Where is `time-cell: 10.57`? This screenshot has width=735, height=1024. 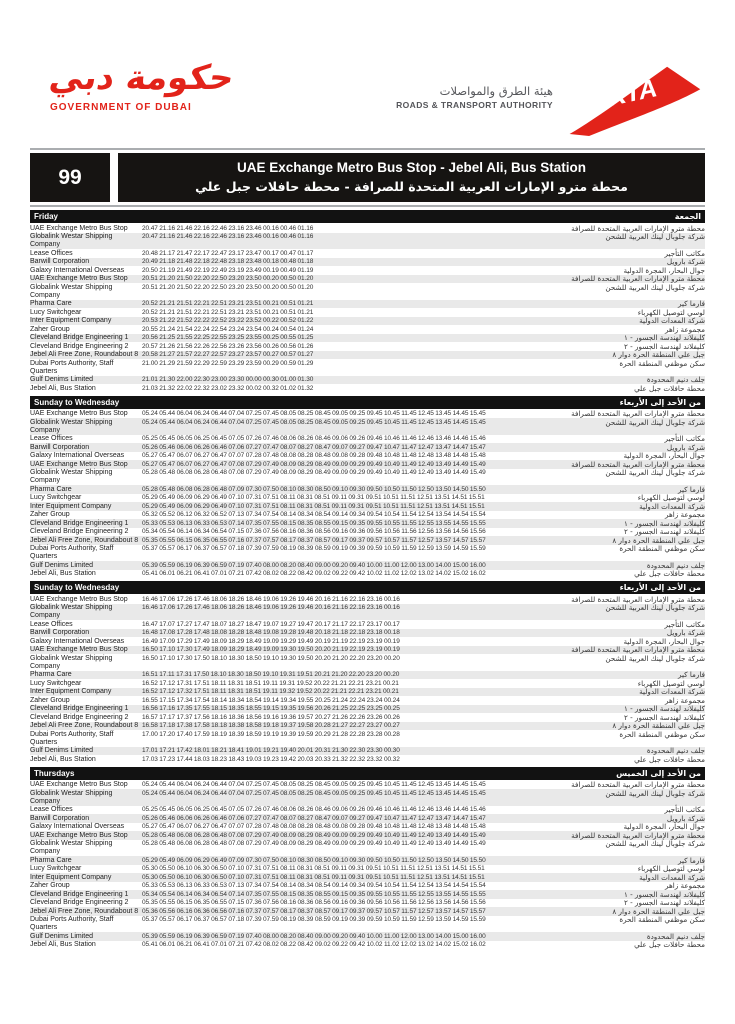 time-cell: 10.57 is located at coordinates (391, 540).